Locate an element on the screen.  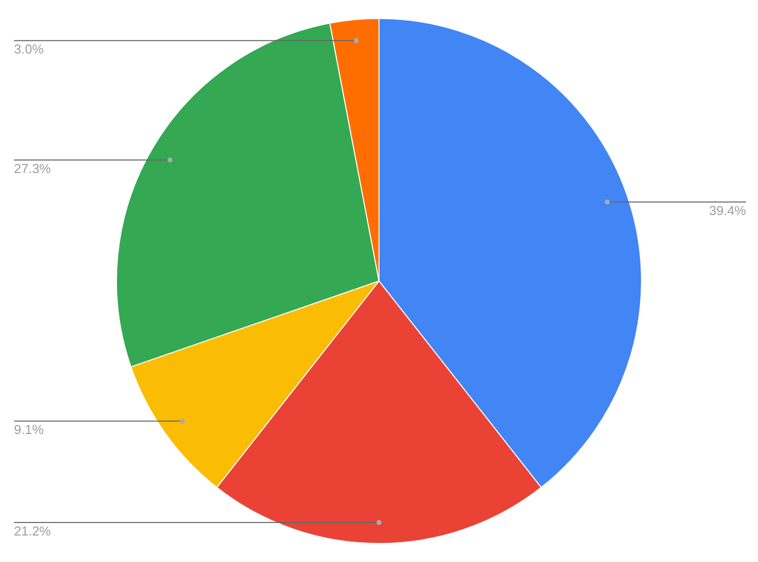
data-label: 21.2% is located at coordinates (33, 531).